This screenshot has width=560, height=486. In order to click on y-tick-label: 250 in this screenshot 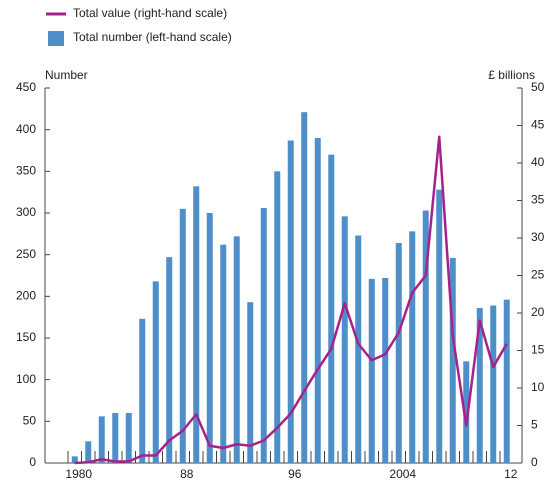, I will do `click(26, 254)`.